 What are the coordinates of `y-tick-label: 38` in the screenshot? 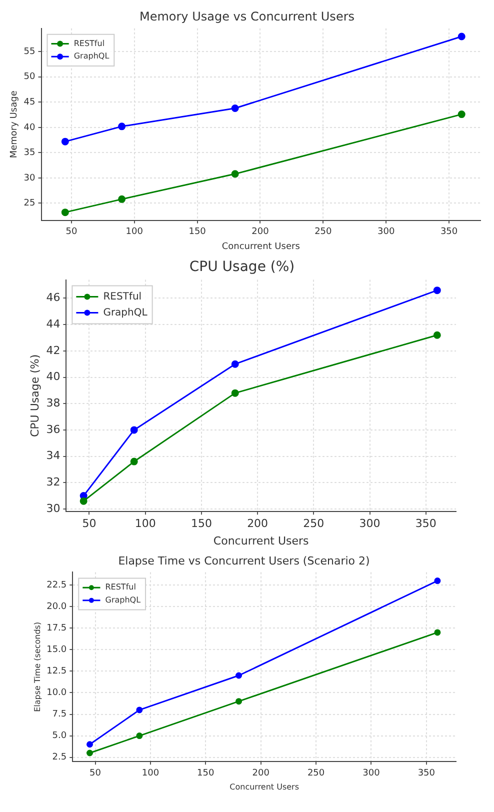 It's located at (53, 403).